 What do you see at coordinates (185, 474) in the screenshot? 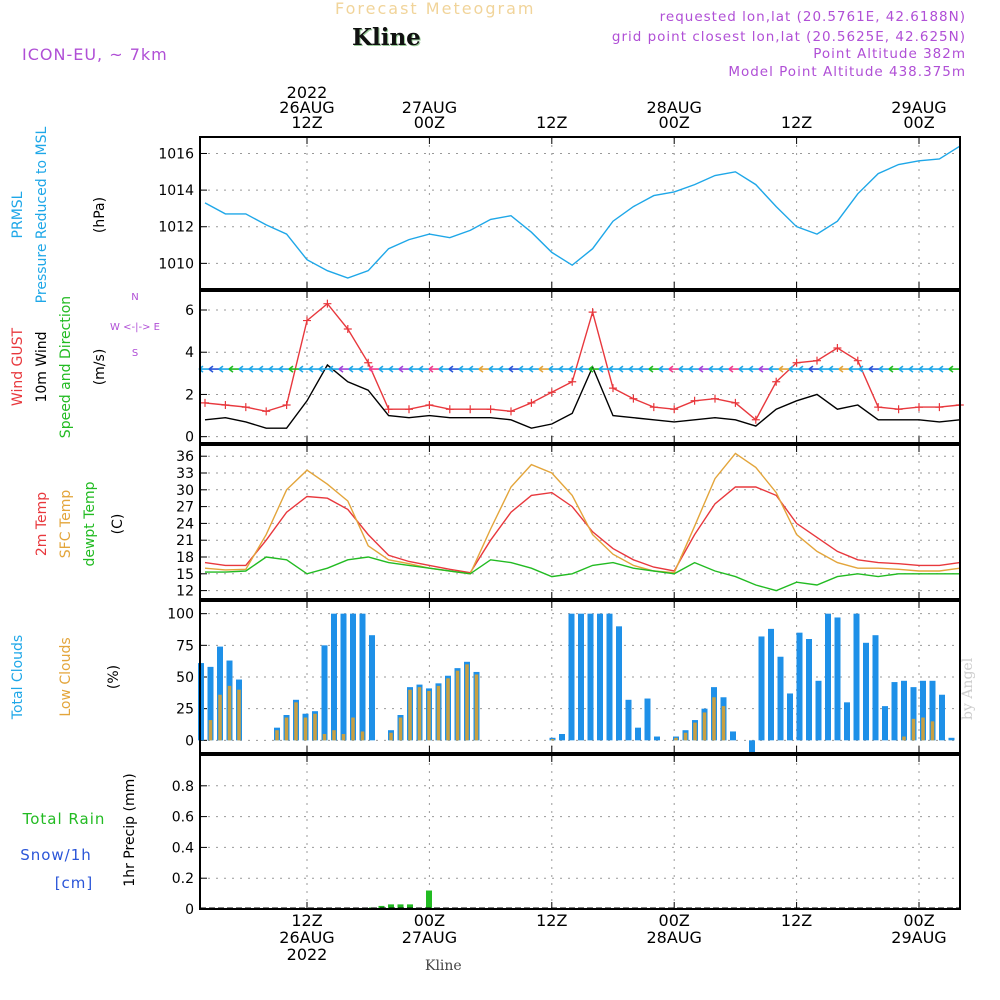
I see `y-tick-label: 33` at bounding box center [185, 474].